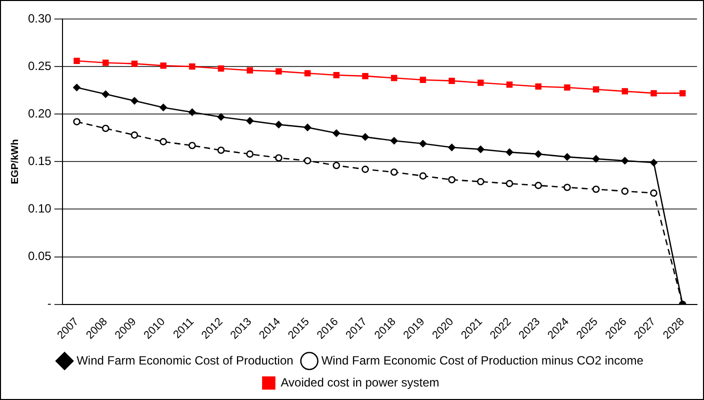  Describe the element at coordinates (185, 360) in the screenshot. I see `legend-label: Wind Farm Economic Cost of Production` at that location.